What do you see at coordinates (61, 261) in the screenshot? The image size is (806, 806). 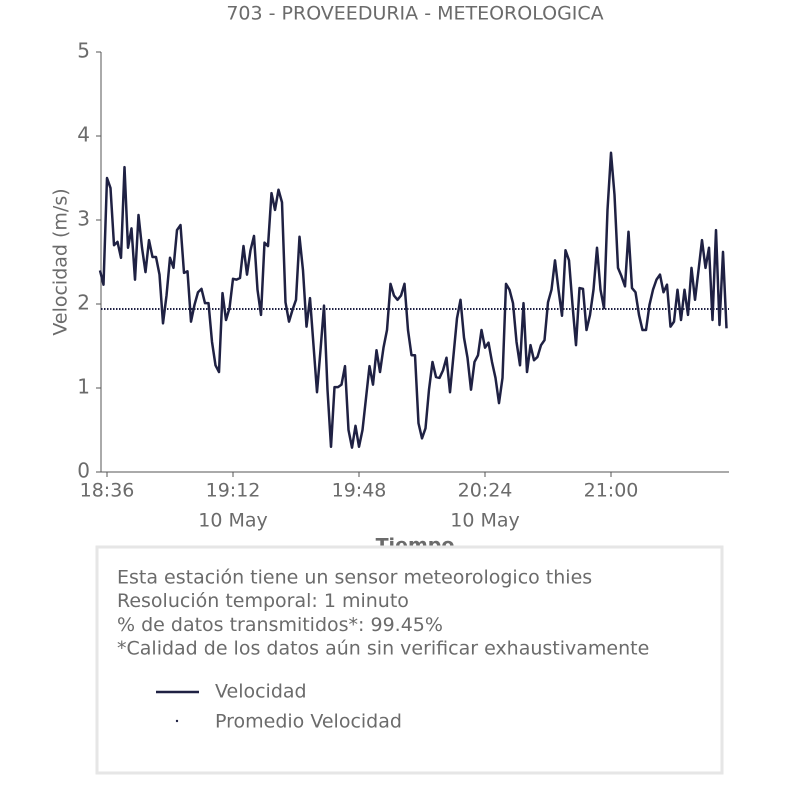 I see `y-axis-label: Velocidad (m/s)` at bounding box center [61, 261].